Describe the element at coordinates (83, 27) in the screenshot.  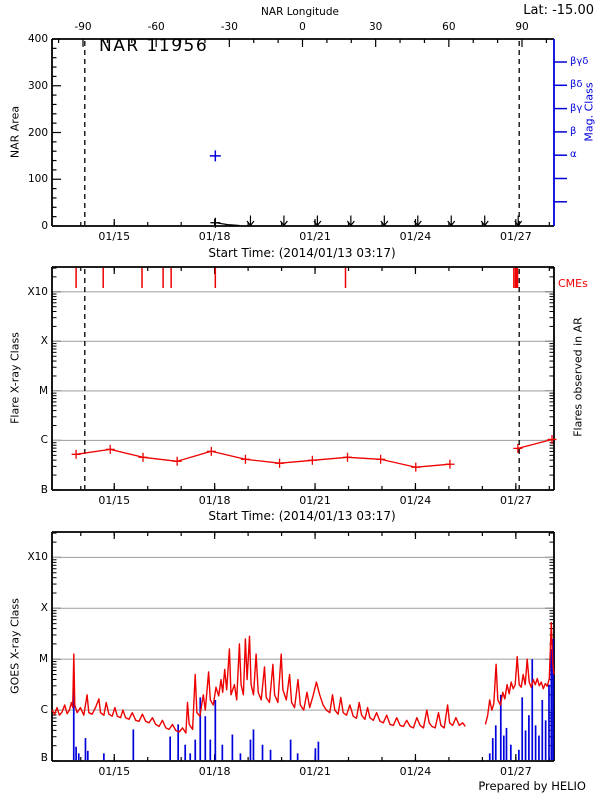
I see `longitude-tick-label: -90` at that location.